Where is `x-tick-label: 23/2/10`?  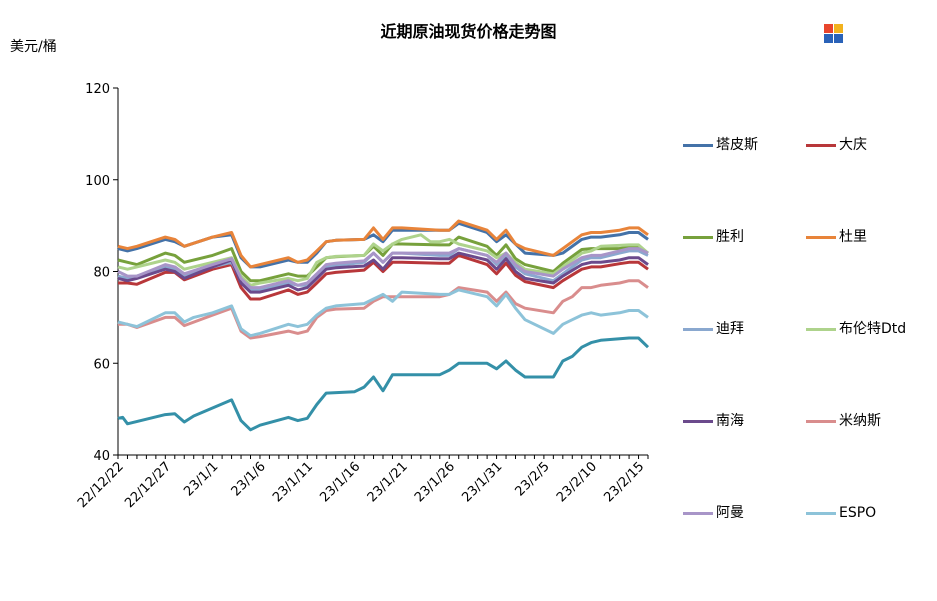
x-tick-label: 23/2/10 is located at coordinates (577, 482).